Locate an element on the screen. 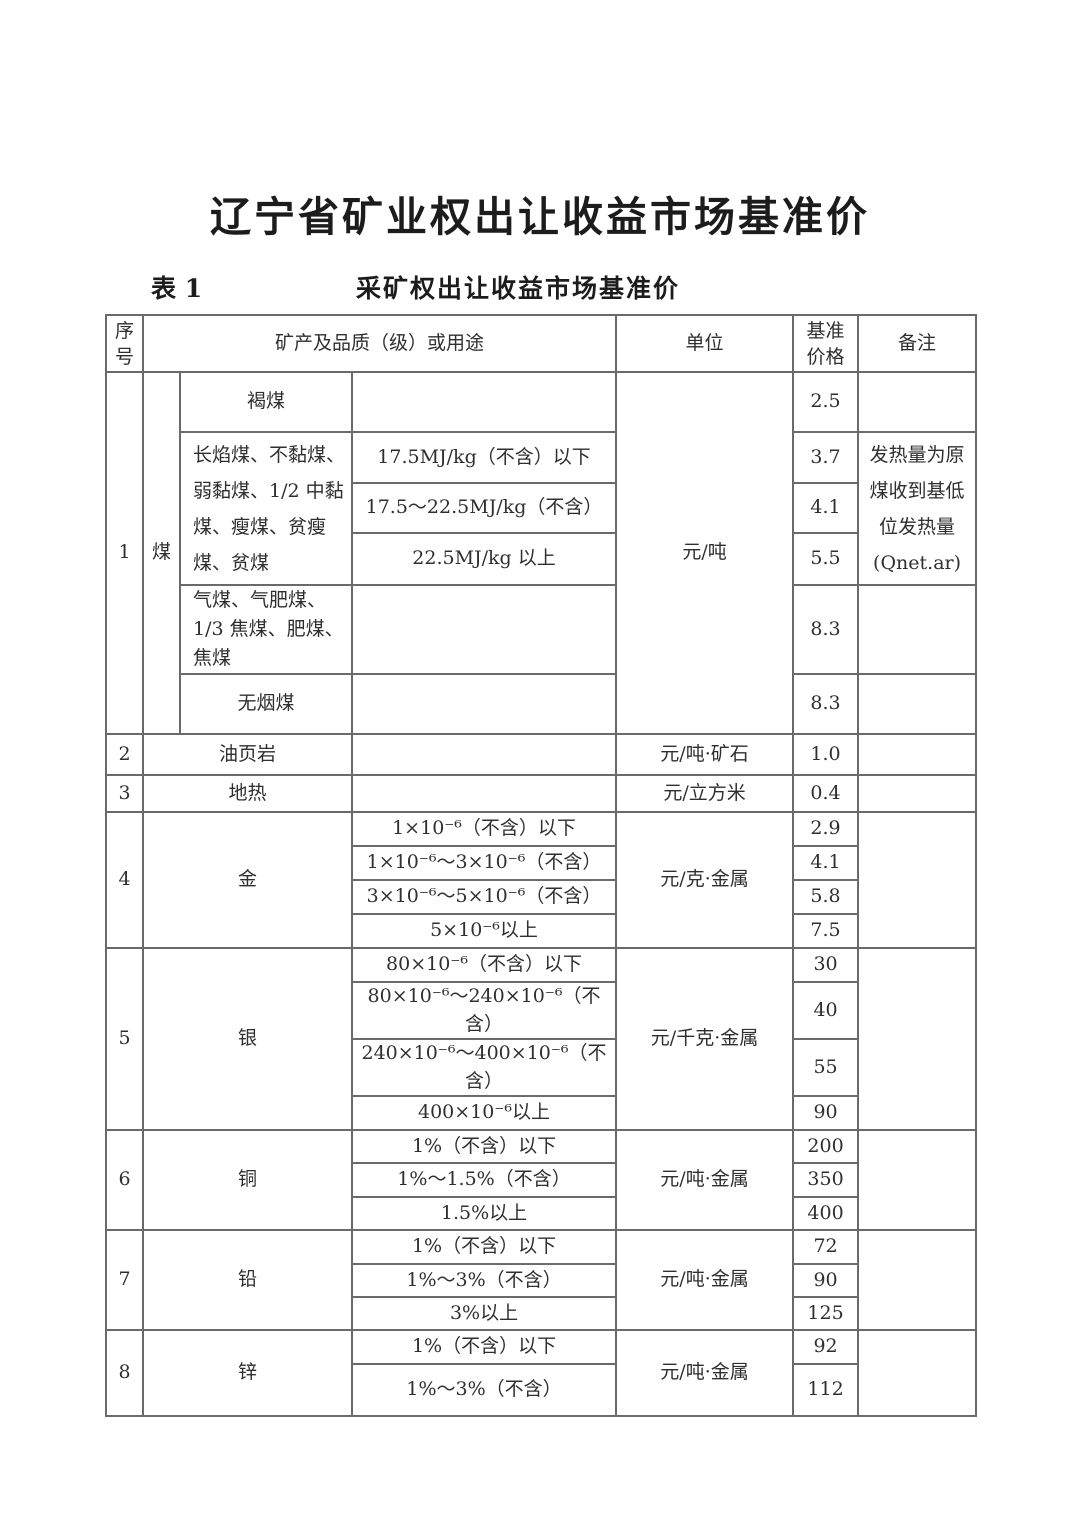 The width and height of the screenshot is (1080, 1528). grade-cell: 1.5%以上 is located at coordinates (484, 1214).